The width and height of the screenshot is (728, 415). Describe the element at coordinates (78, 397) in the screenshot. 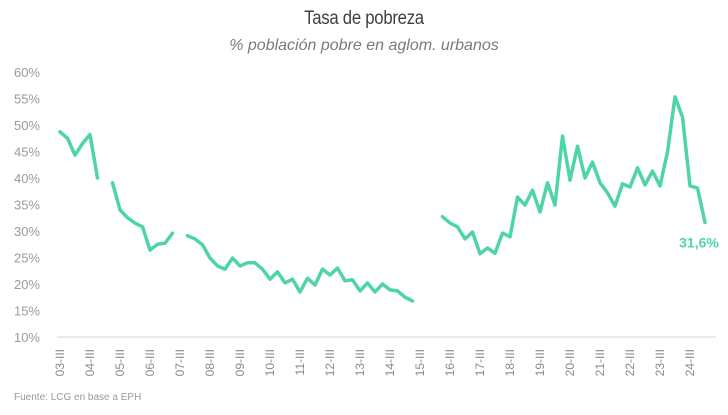

I see `source-note: Fuente: LCG en base a EPH` at that location.